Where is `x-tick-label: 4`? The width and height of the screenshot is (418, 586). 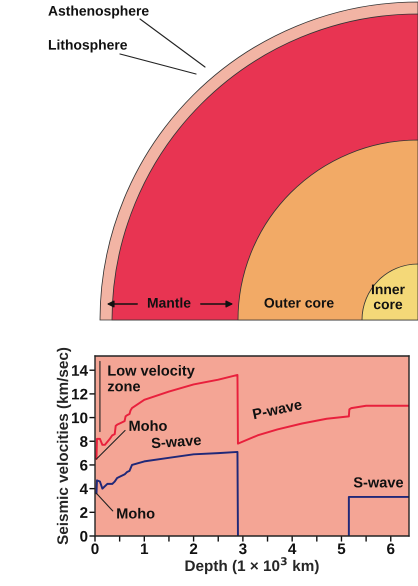
x-tick-label: 4 is located at coordinates (292, 549).